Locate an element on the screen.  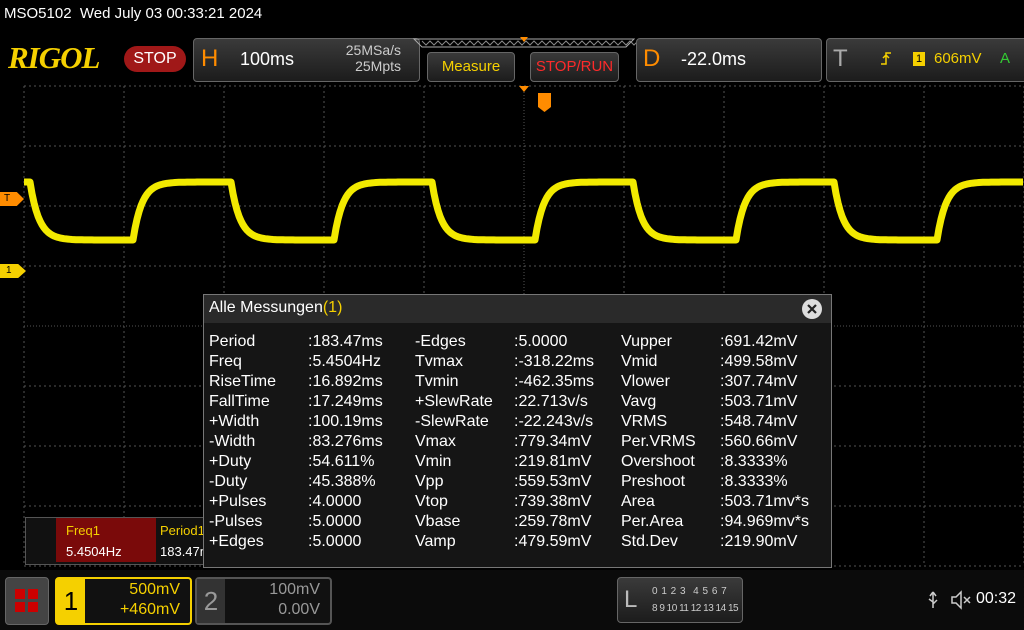
measurement-value: :22.713v/s is located at coordinates (551, 401).